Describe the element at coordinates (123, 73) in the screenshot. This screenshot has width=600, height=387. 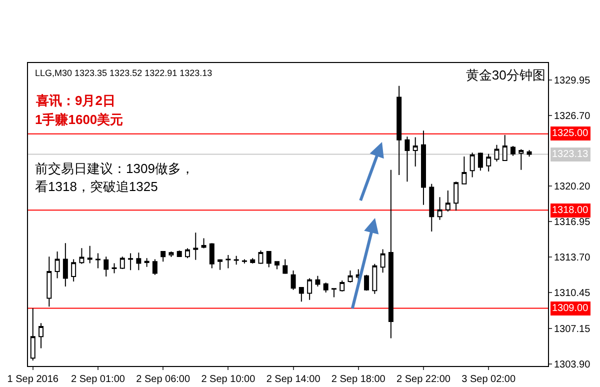
I see `annotation: LLG,M30 1323.35 1323.52 1322.91 1323.13` at that location.